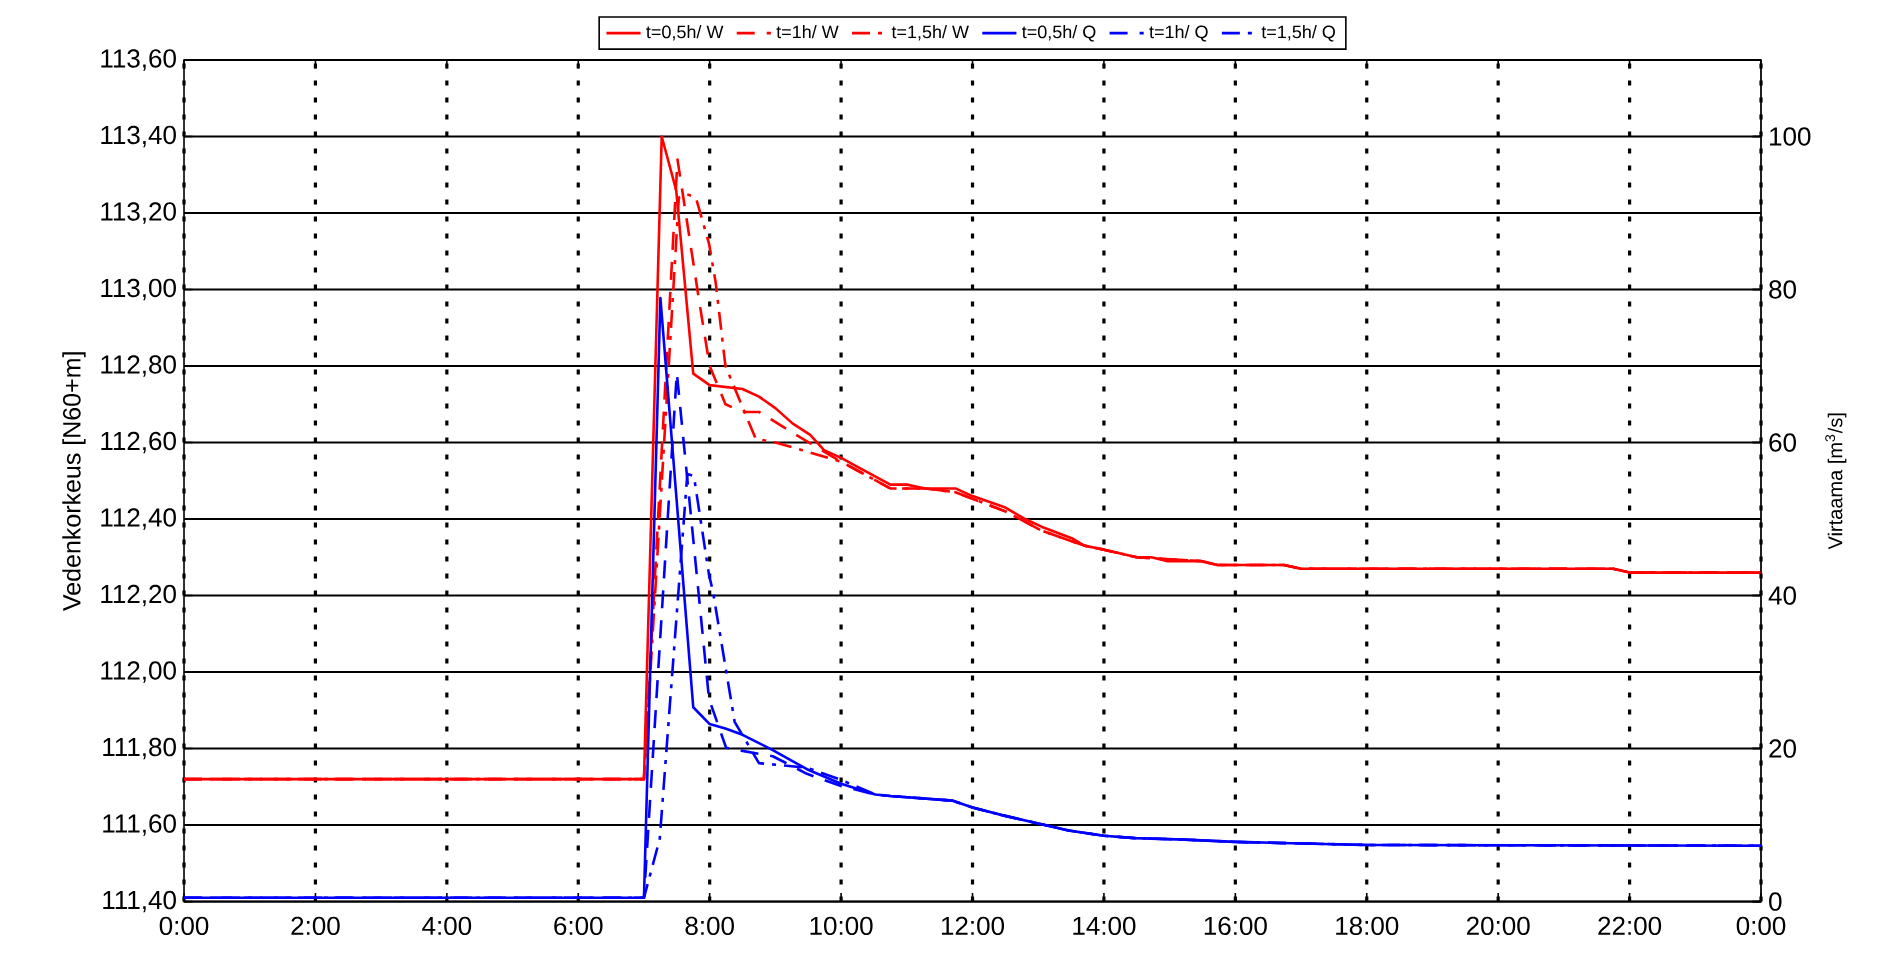  Describe the element at coordinates (139, 825) in the screenshot. I see `y-tick-label: 111,60` at that location.